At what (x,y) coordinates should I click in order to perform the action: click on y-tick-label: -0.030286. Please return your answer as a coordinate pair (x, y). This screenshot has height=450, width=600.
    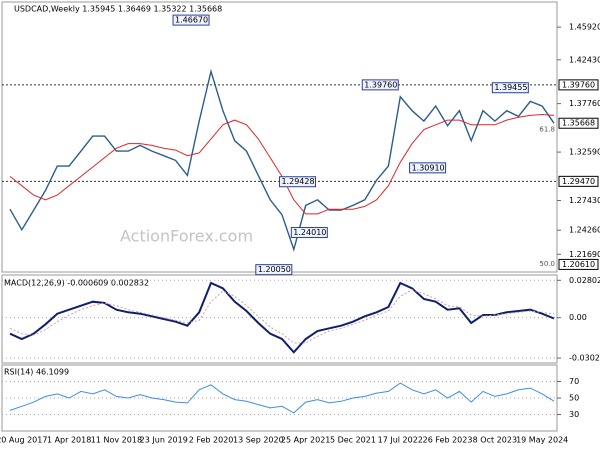
    Looking at the image, I should click on (584, 358).